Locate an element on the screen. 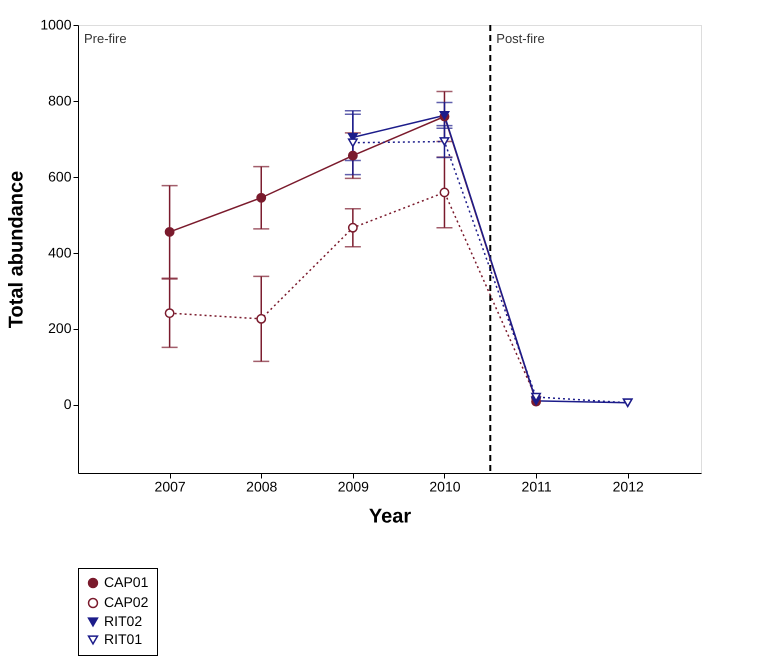  y-tick-label: 600 is located at coordinates (60, 176).